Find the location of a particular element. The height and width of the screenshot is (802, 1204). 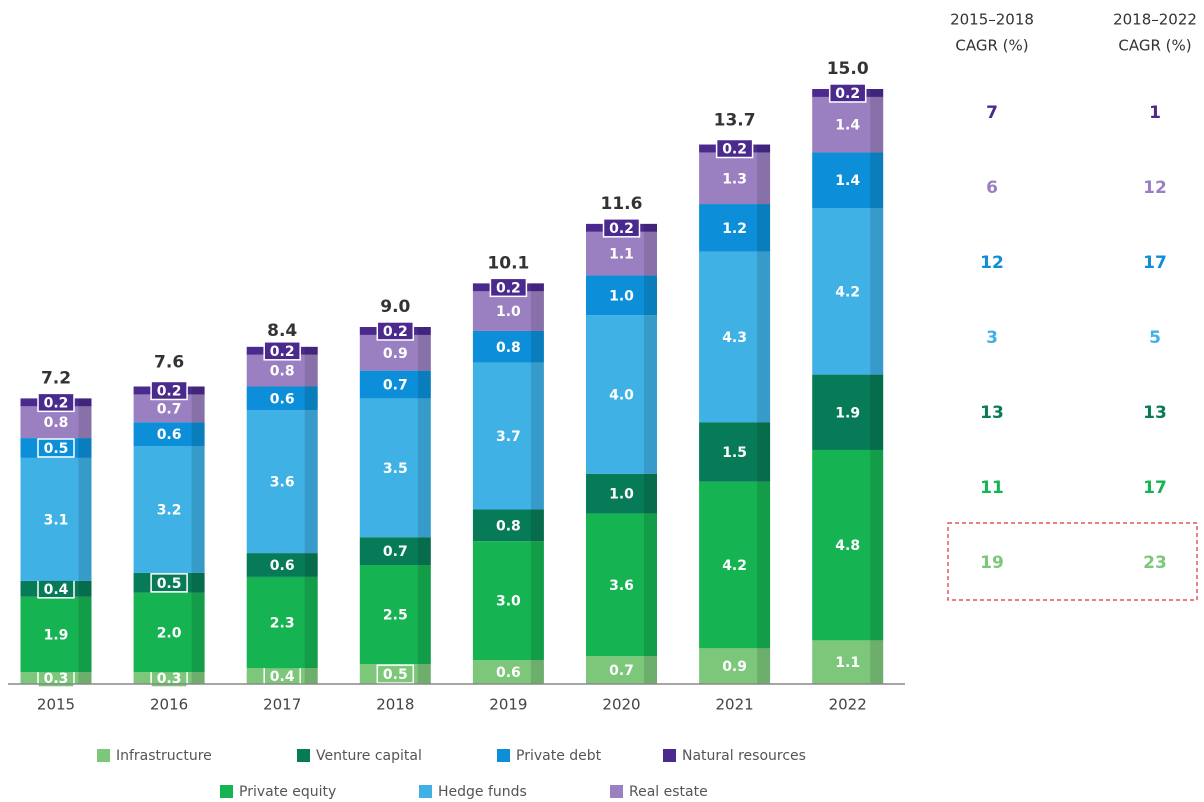

cagr-value: 7 is located at coordinates (992, 113).